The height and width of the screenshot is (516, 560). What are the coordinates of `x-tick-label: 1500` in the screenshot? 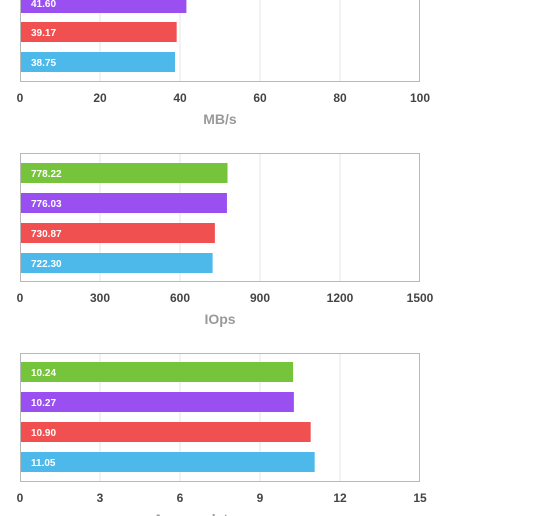 It's located at (420, 298).